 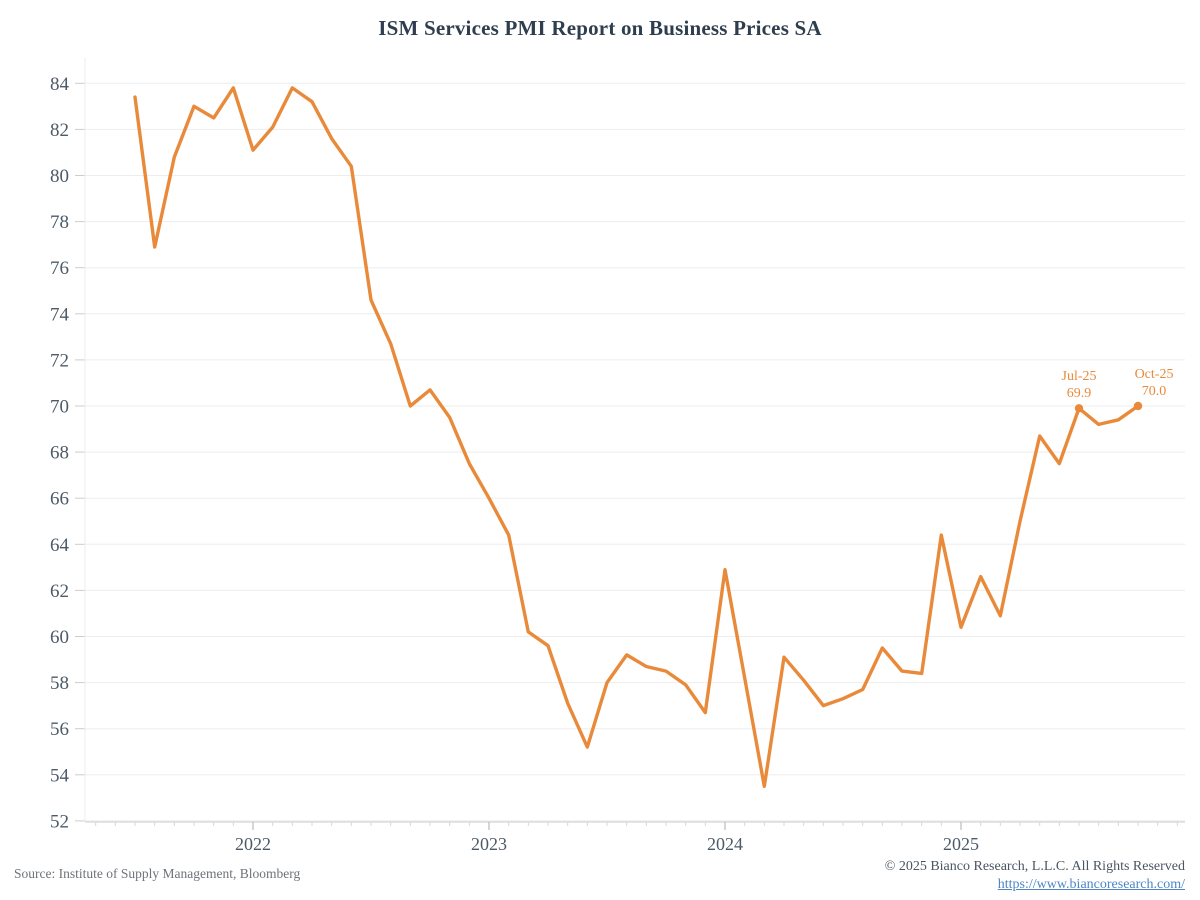 What do you see at coordinates (489, 844) in the screenshot?
I see `svg-text: 2023` at bounding box center [489, 844].